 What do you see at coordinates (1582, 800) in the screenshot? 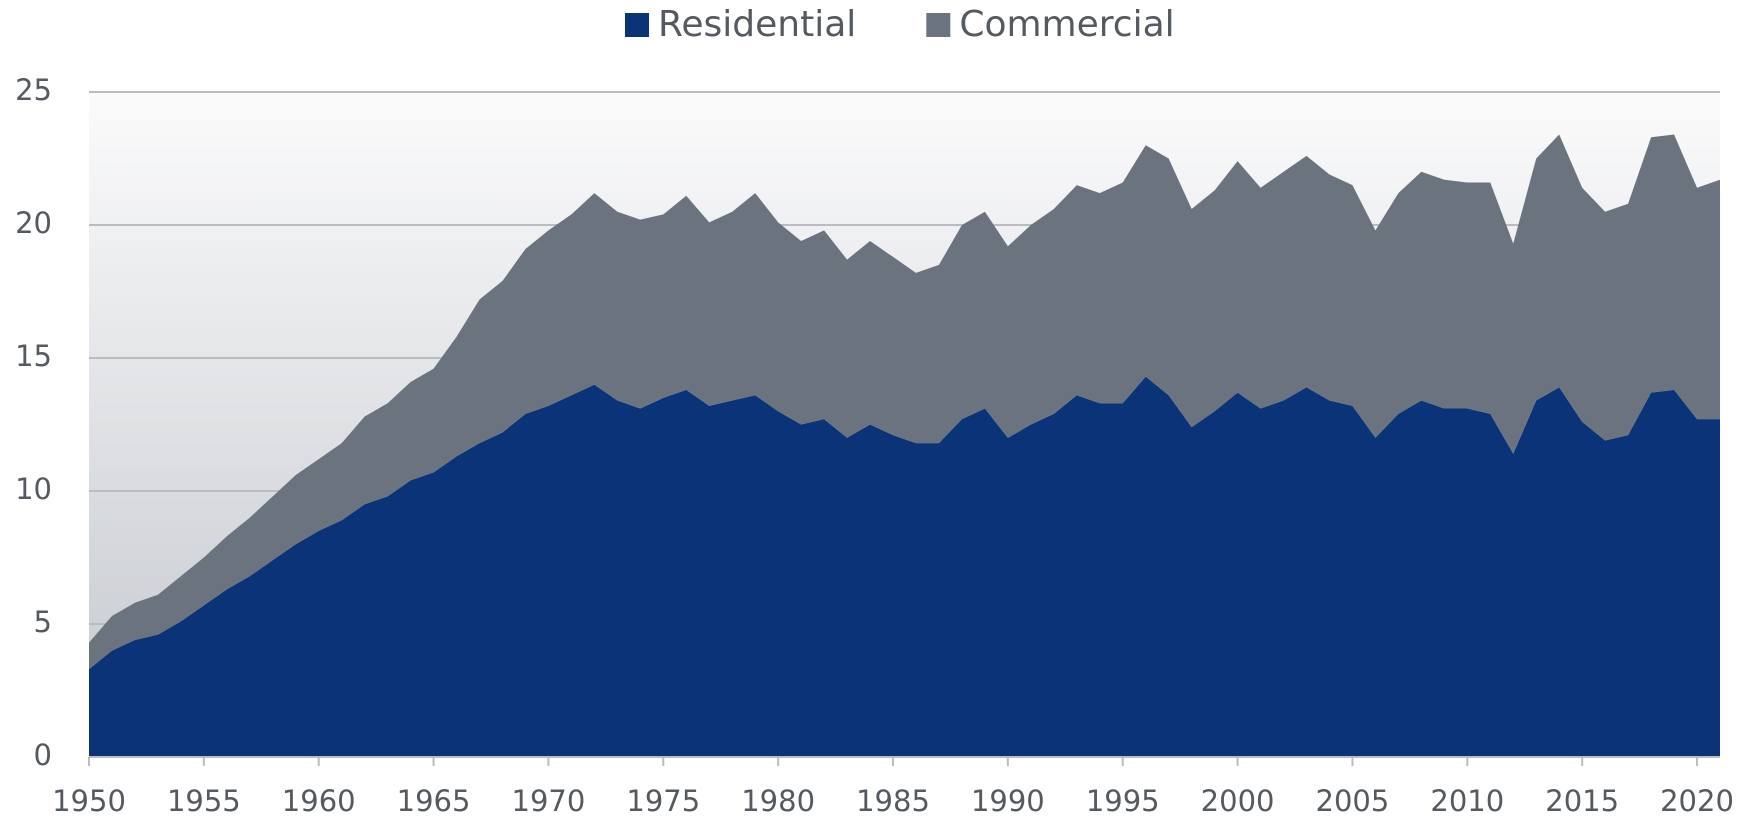
I see `x-tick-label: 2015` at bounding box center [1582, 800].